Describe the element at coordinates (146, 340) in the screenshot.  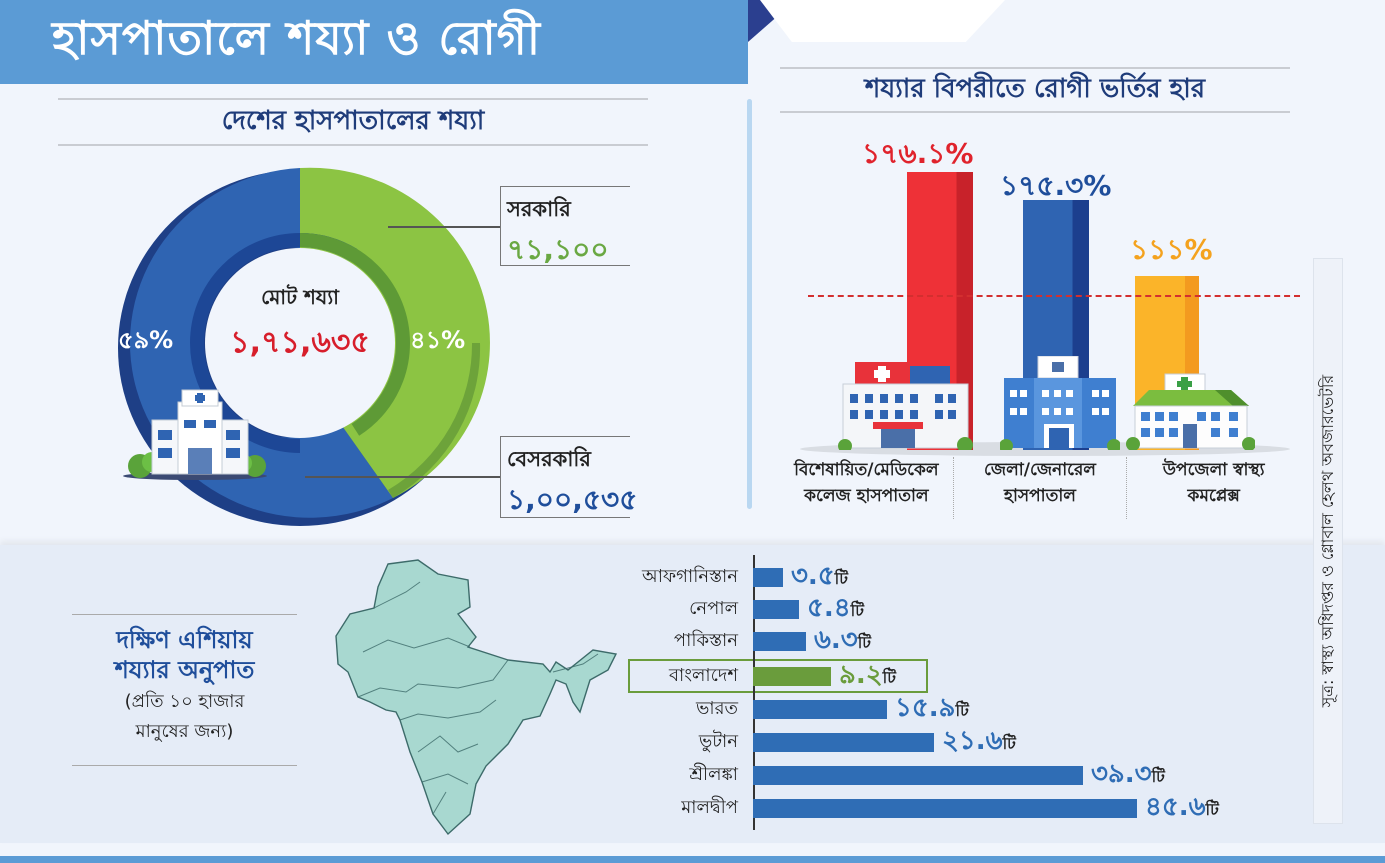
I see `private-percentage: ৫৯%` at that location.